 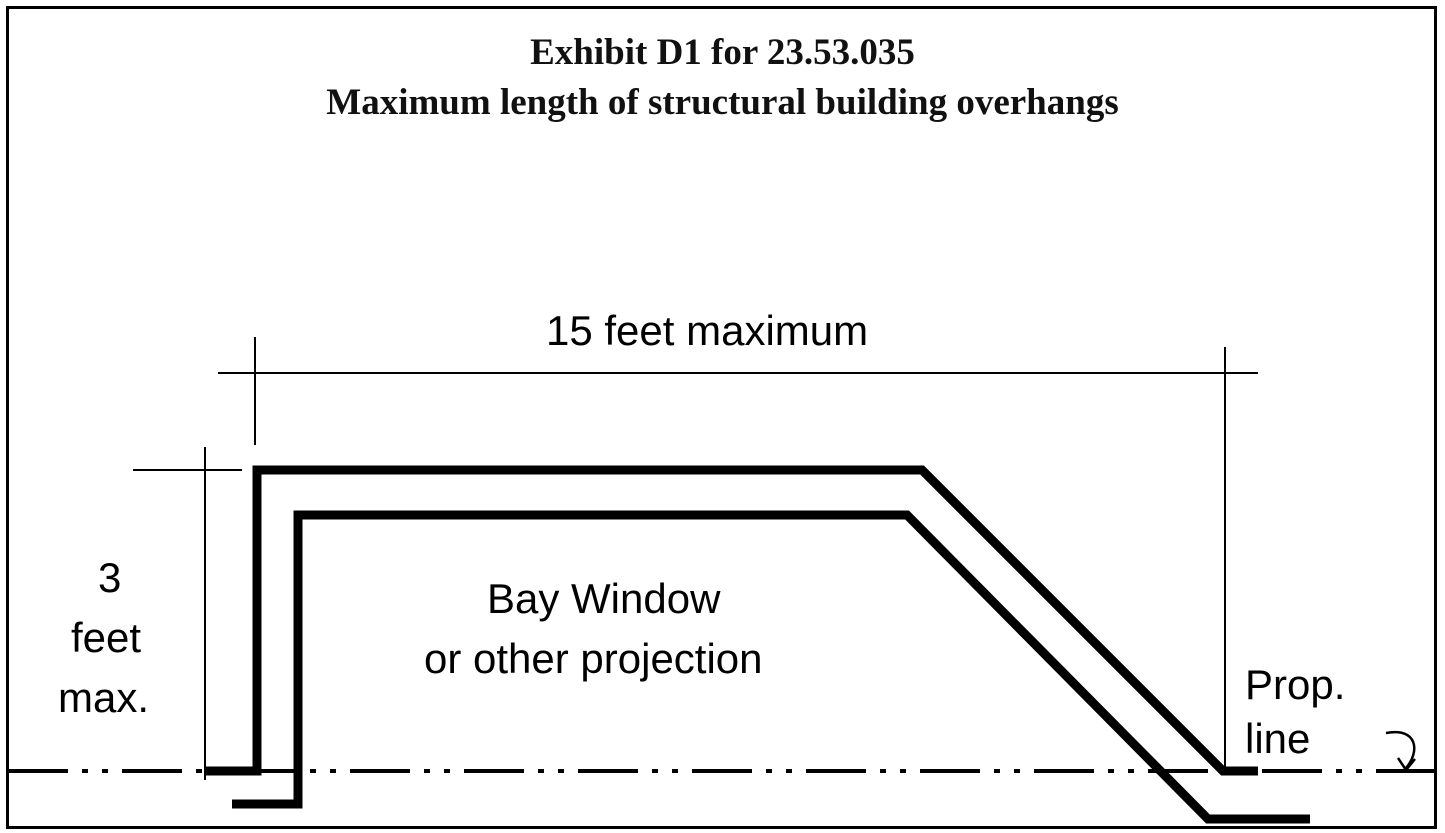 I want to click on projection-label-line1: Bay Window, so click(x=604, y=598).